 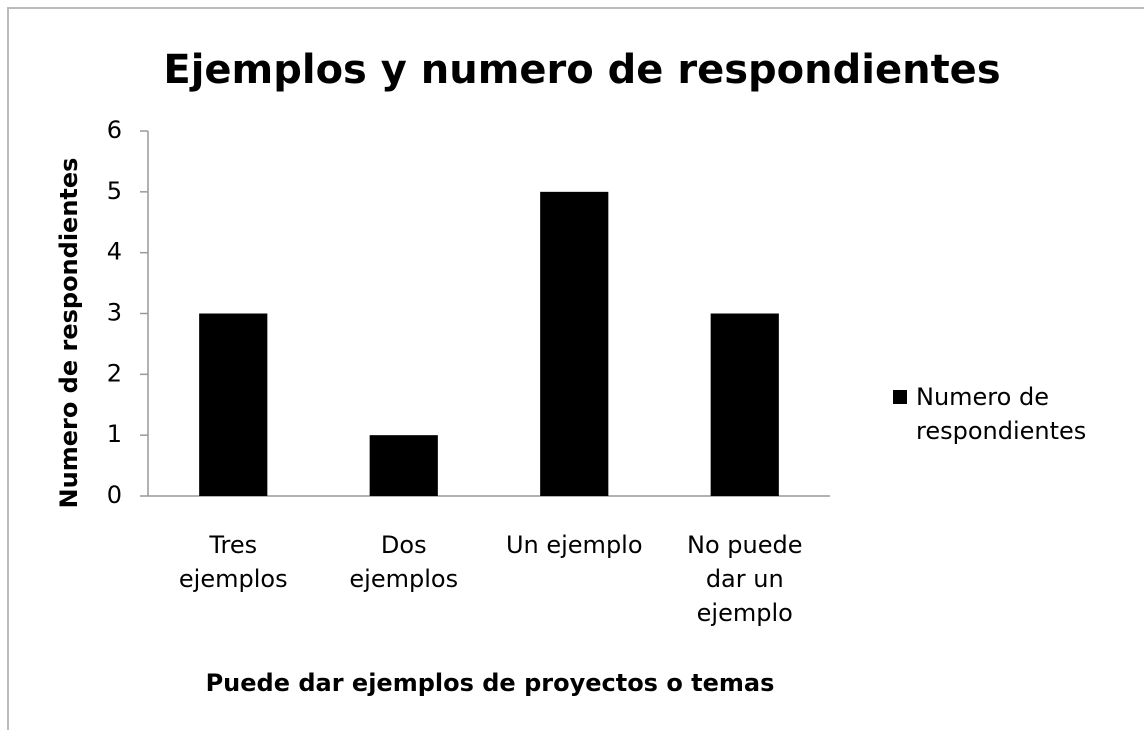 What do you see at coordinates (900, 397) in the screenshot?
I see `legend-swatch` at bounding box center [900, 397].